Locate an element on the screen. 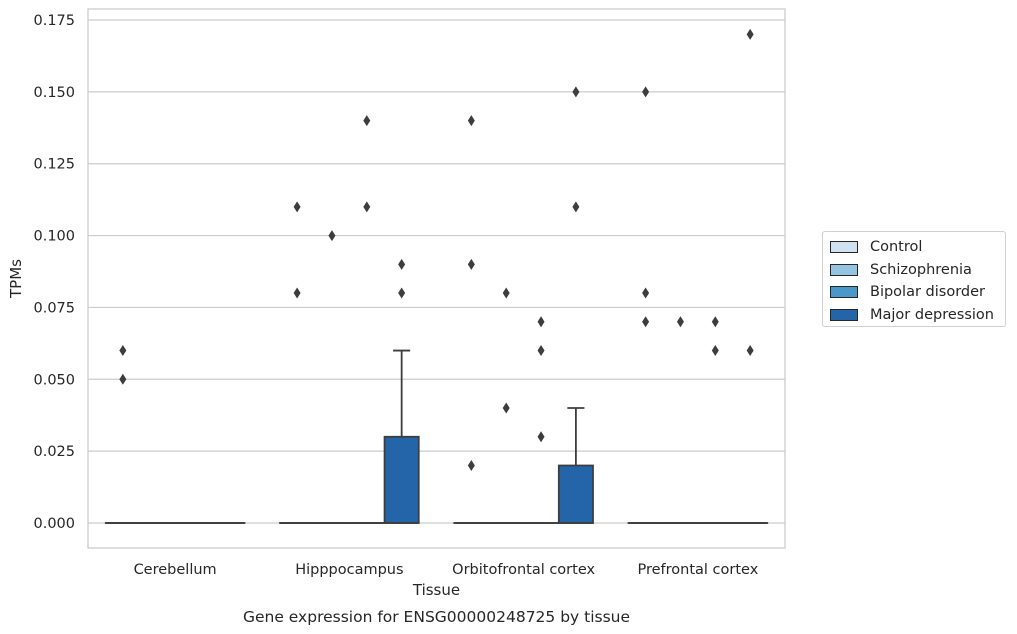 Image resolution: width=1017 pixels, height=634 pixels. legend-label: Schizophrenia is located at coordinates (921, 269).